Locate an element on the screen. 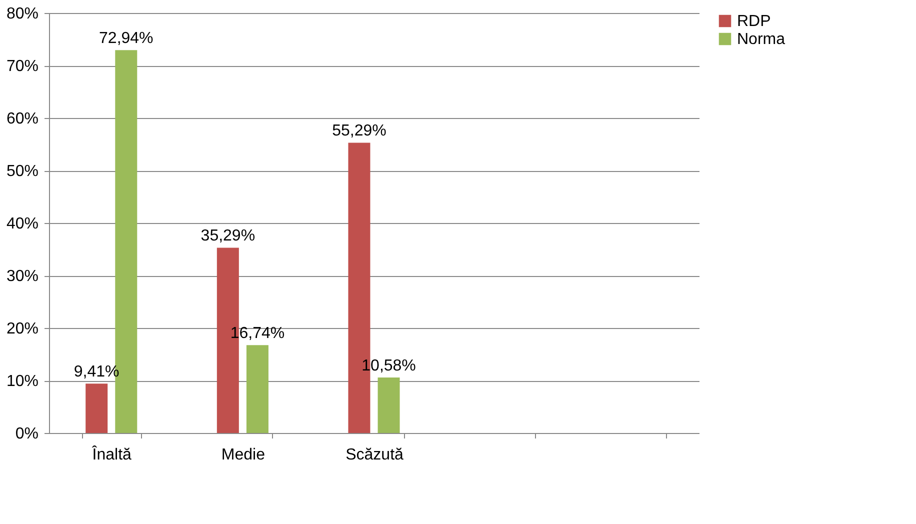 The height and width of the screenshot is (524, 916). y-tick-label: 0% is located at coordinates (26, 434).